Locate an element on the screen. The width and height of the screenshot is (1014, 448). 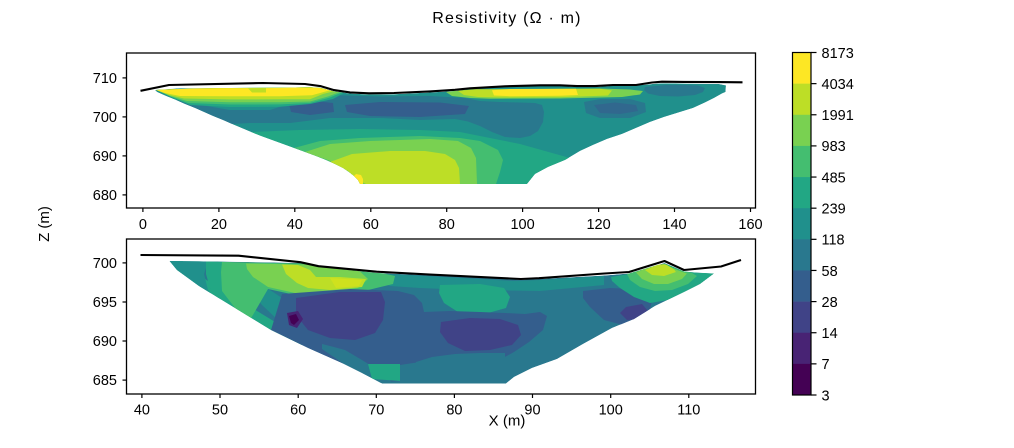
svg-text: 4034 is located at coordinates (838, 85).